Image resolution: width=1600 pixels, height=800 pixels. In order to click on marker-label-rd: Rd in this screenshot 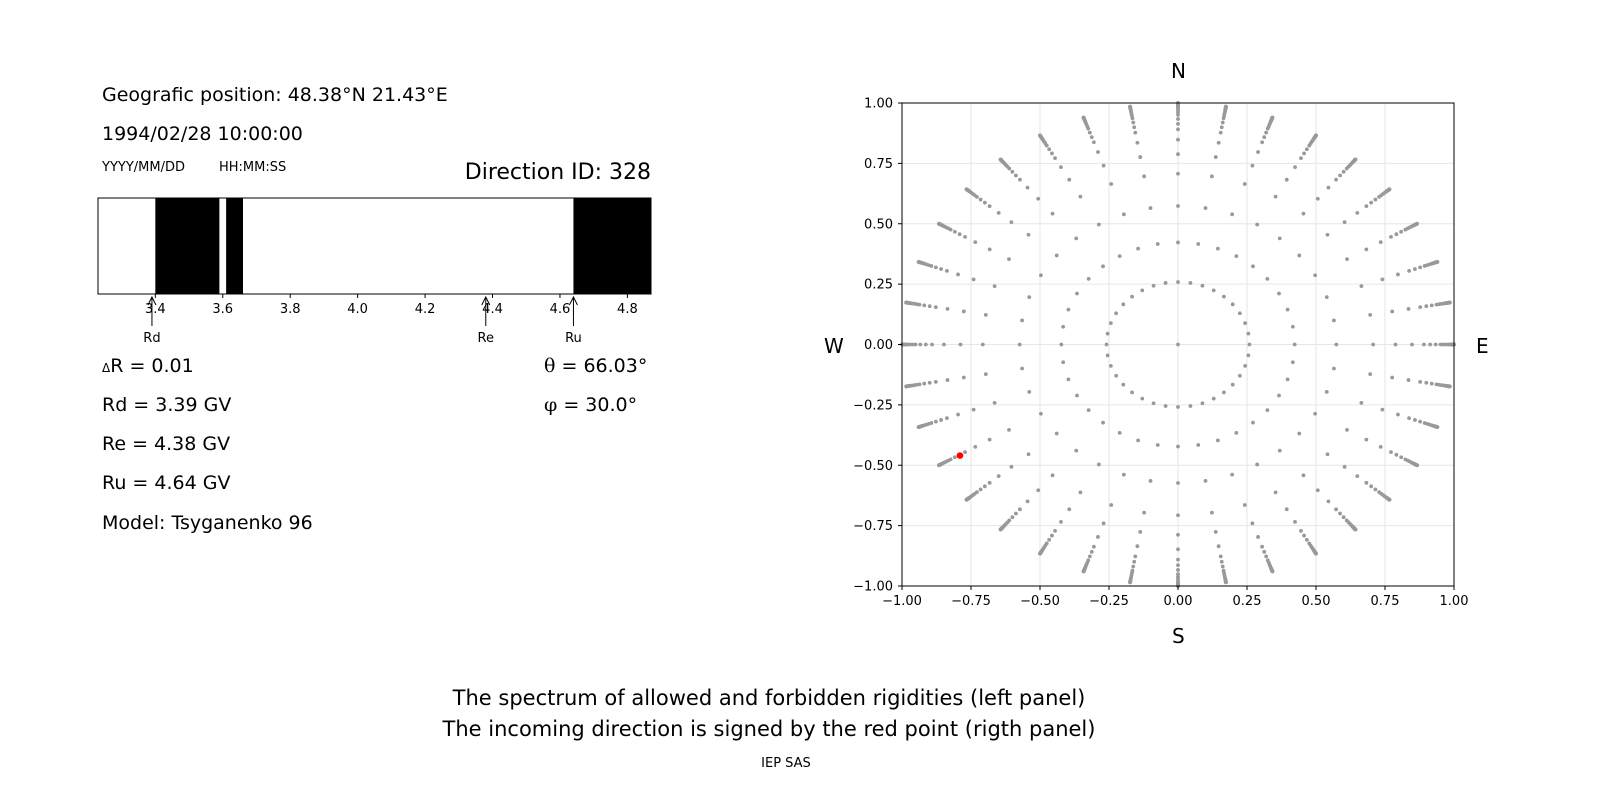, I will do `click(151, 338)`.